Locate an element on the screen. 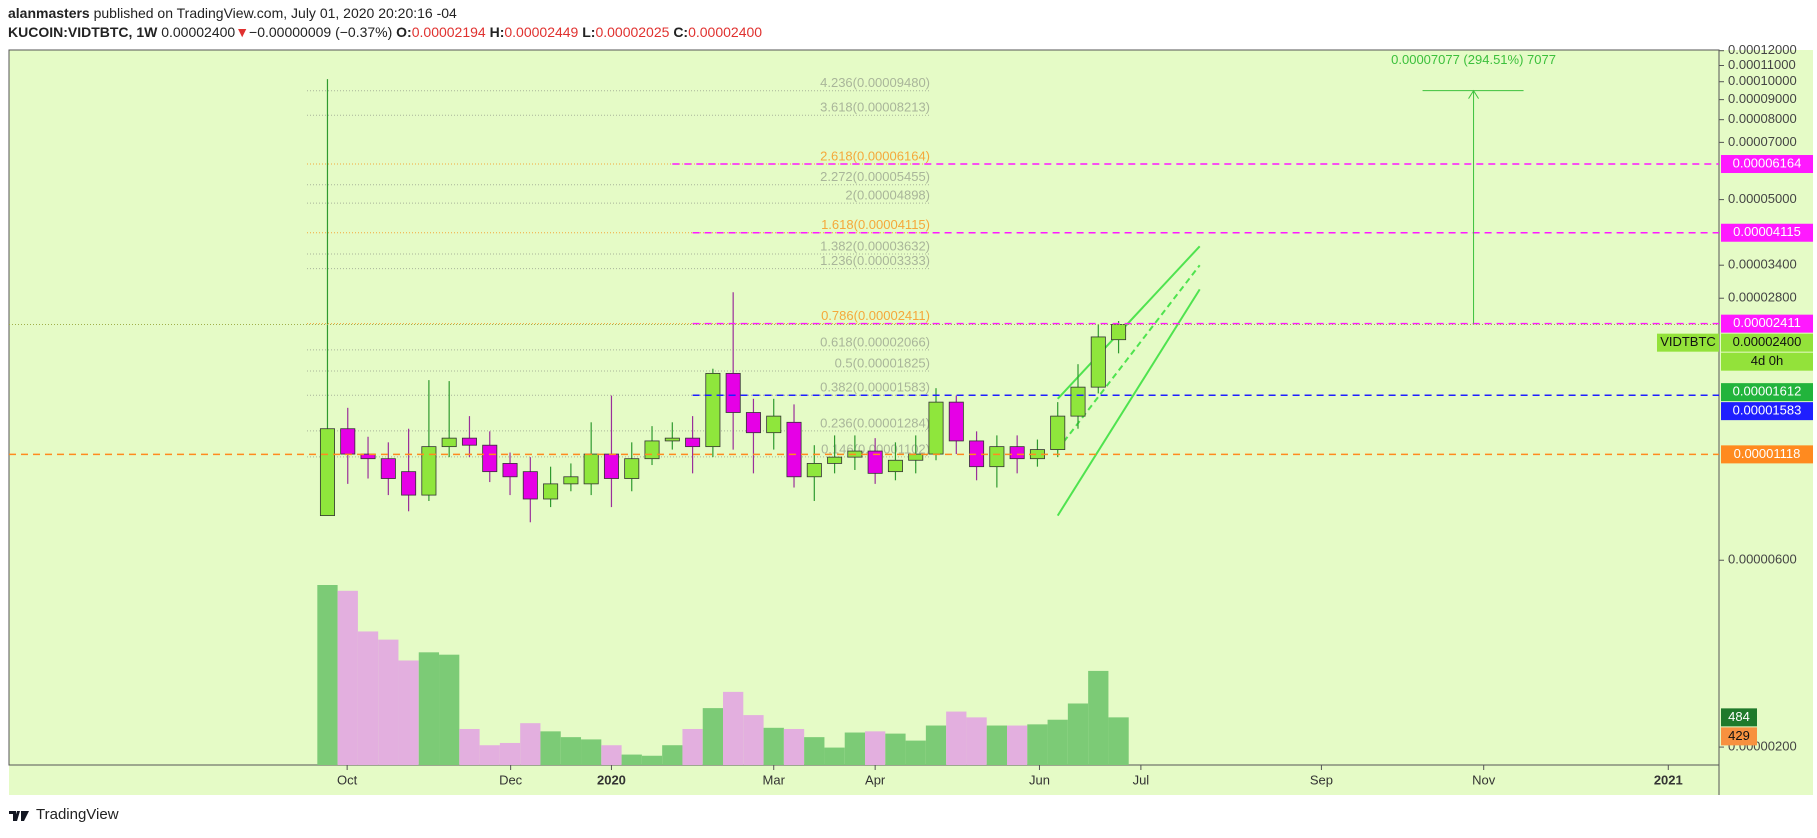 Image resolution: width=1817 pixels, height=838 pixels. l-key: L: is located at coordinates (589, 32).